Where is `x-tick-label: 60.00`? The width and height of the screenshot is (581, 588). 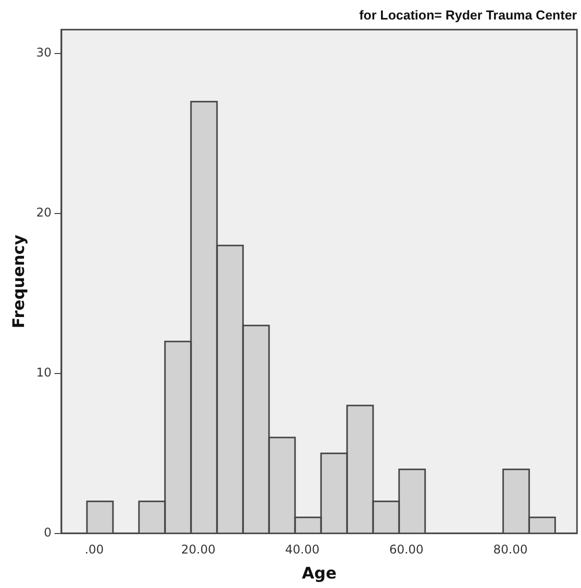
x-tick-label: 60.00 is located at coordinates (406, 549).